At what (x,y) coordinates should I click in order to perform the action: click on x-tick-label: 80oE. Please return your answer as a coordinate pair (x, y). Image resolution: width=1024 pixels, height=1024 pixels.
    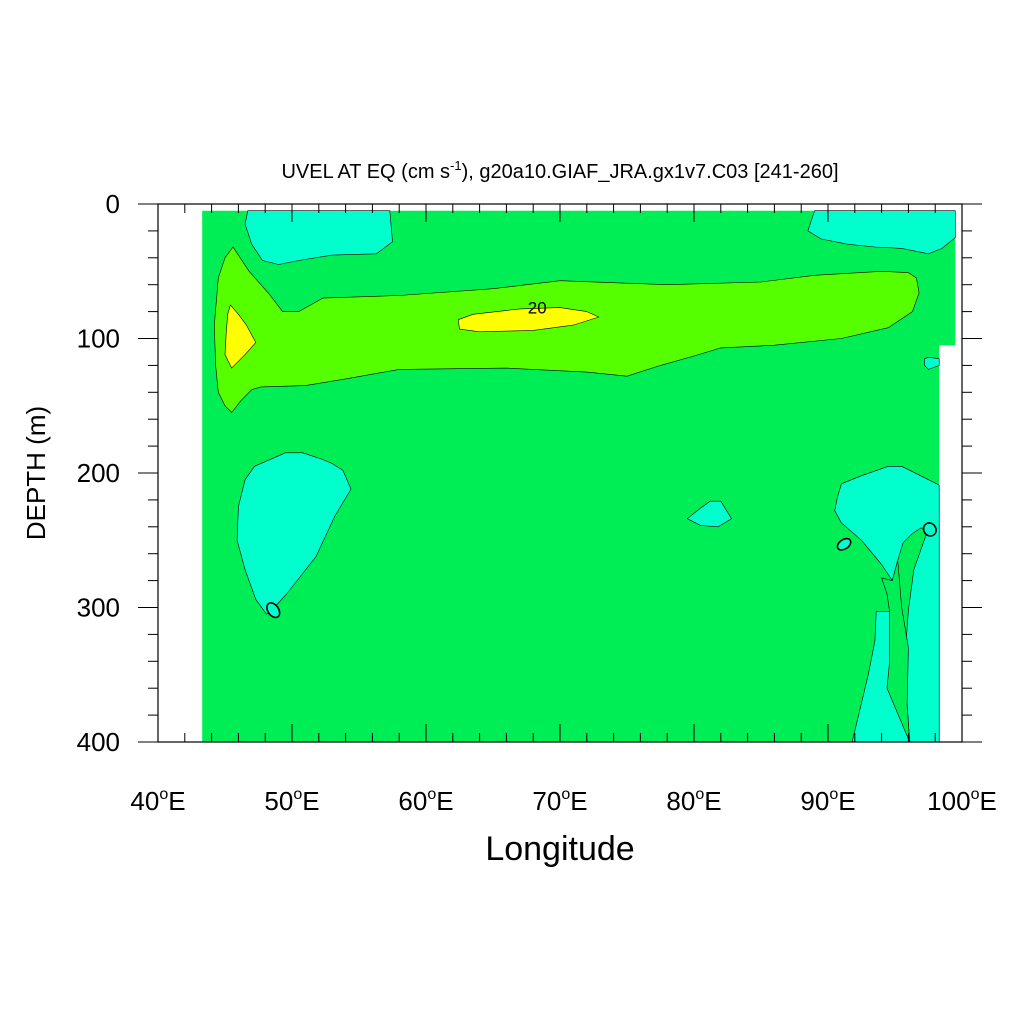
    Looking at the image, I should click on (693, 801).